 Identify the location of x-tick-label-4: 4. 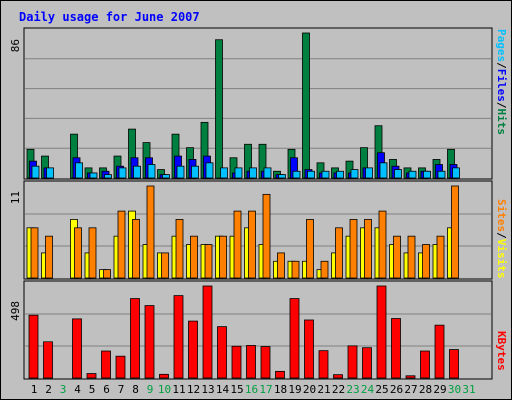
(77, 389).